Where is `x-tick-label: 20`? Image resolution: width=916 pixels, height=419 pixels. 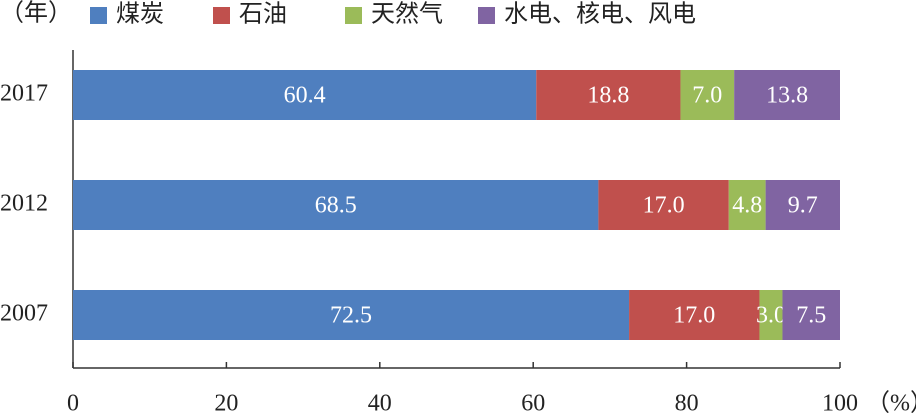
x-tick-label: 20 is located at coordinates (226, 404).